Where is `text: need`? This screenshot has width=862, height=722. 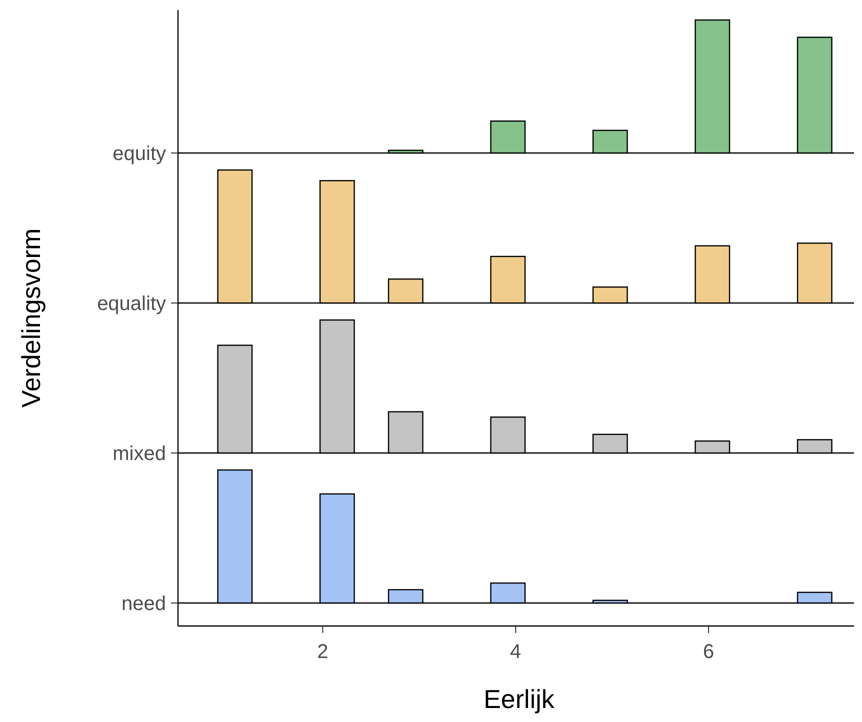
text: need is located at coordinates (144, 604).